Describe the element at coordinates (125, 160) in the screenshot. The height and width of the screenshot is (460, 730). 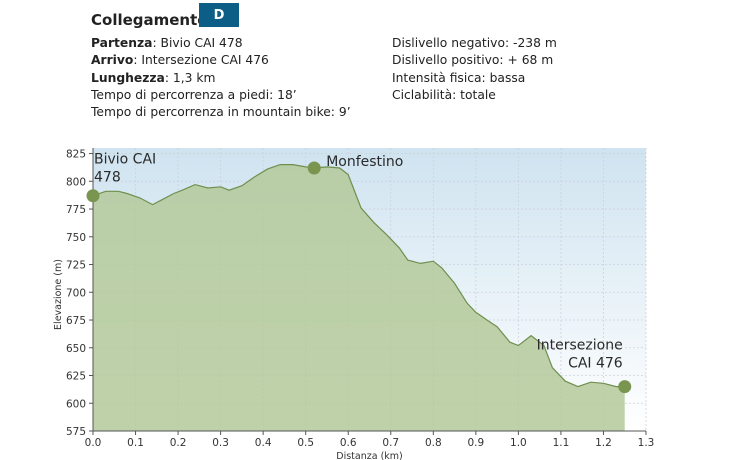
I see `route-point-label: Bivio CAI` at that location.